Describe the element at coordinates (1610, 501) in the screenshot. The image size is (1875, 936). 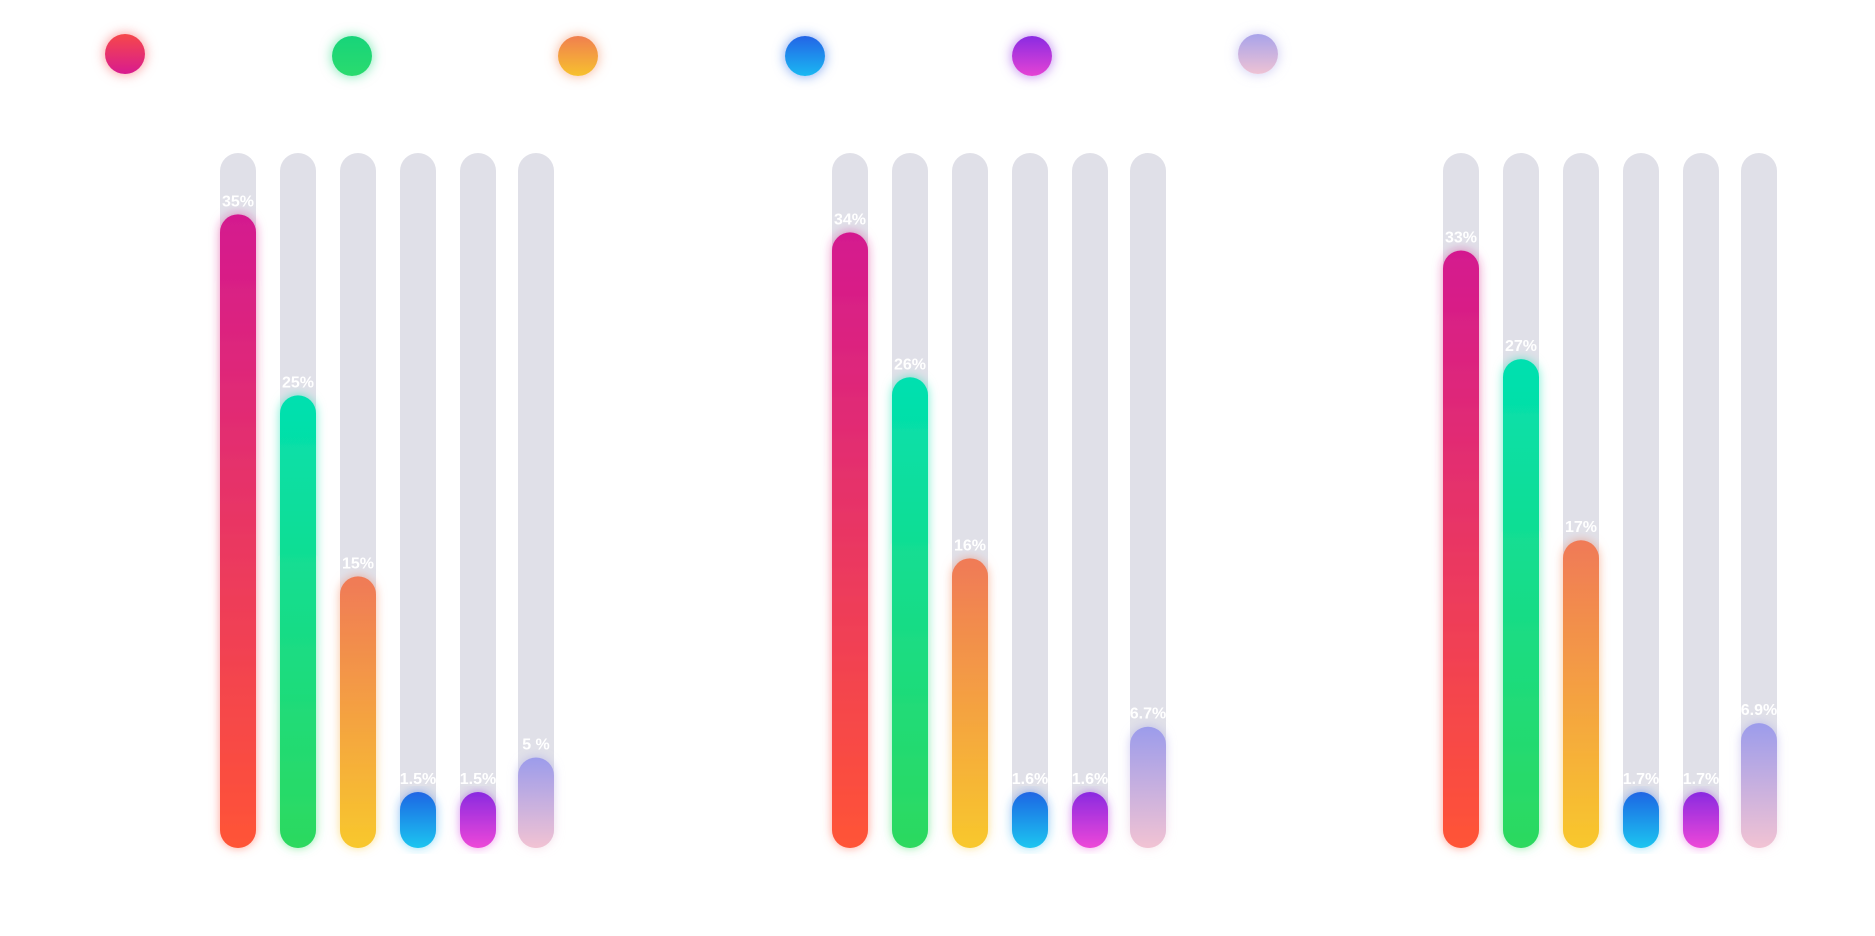
I see `chart-3: 33% 27% 17% 1.7% 1.7% 6.9%` at that location.